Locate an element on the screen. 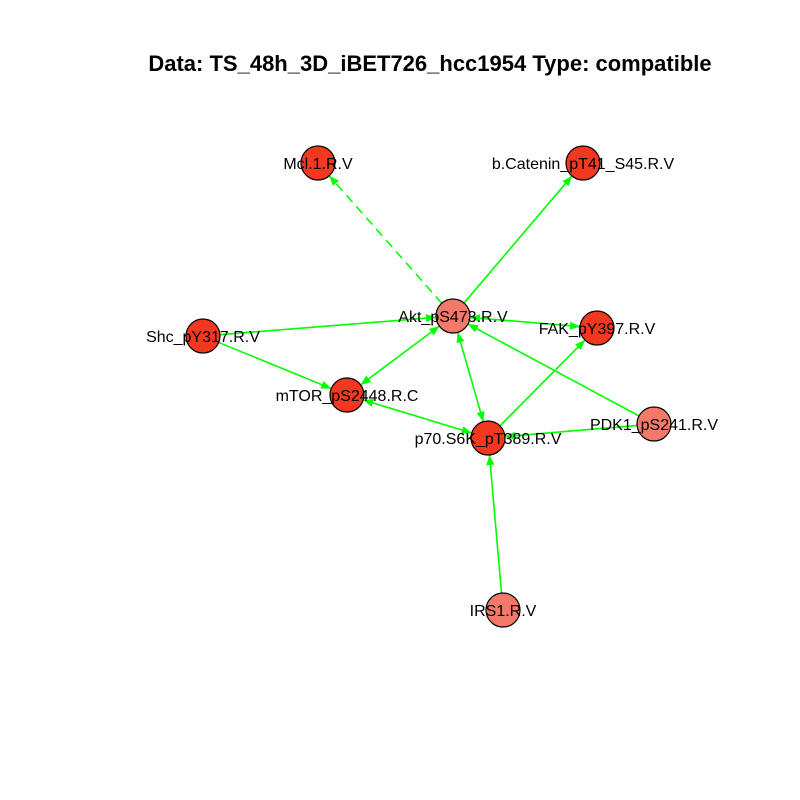  node-fak is located at coordinates (597, 328).